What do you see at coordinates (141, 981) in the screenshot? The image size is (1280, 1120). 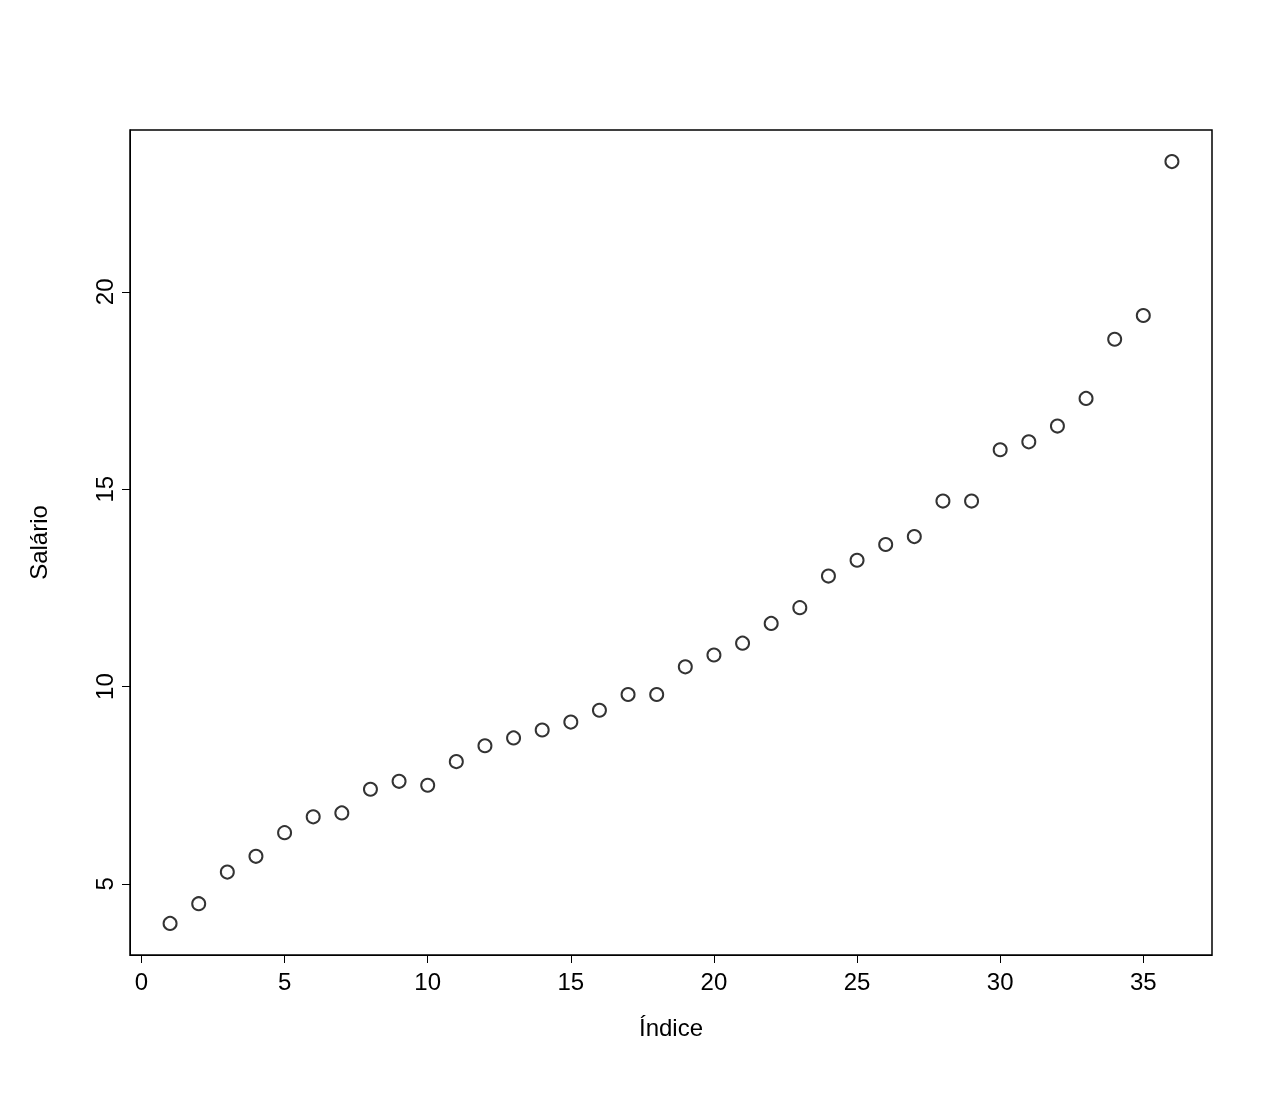 I see `x-tick-label: 0` at bounding box center [141, 981].